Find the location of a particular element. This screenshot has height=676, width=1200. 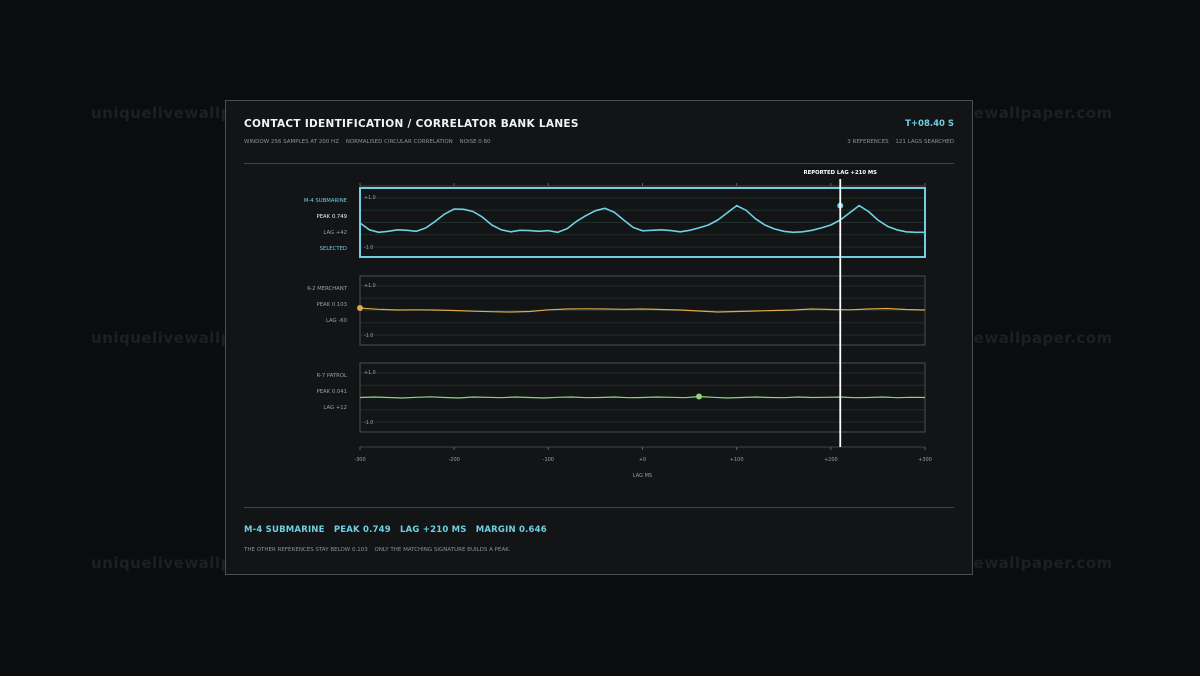

elapsed-time: T+08.40 S is located at coordinates (929, 124).